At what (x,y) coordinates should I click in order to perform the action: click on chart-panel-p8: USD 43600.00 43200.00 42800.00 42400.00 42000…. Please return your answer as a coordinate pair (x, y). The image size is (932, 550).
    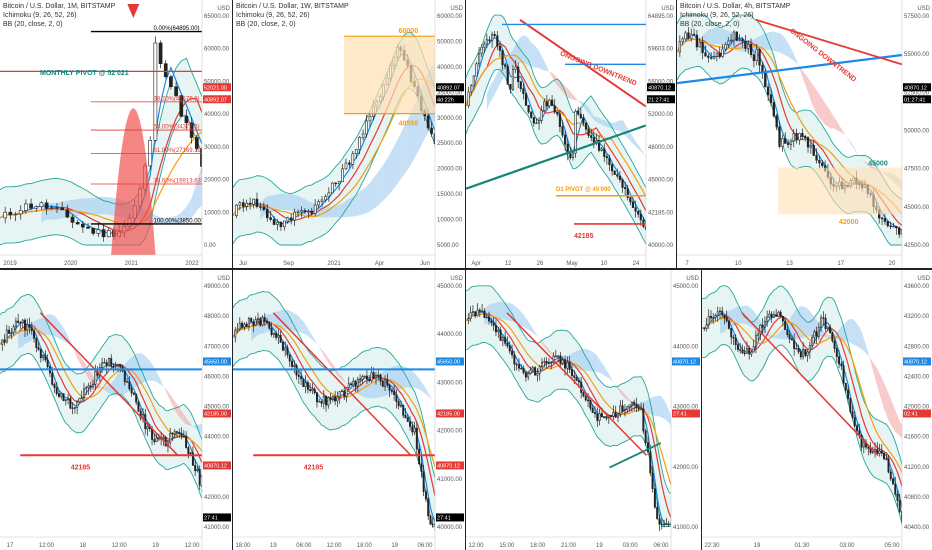
    Looking at the image, I should click on (817, 410).